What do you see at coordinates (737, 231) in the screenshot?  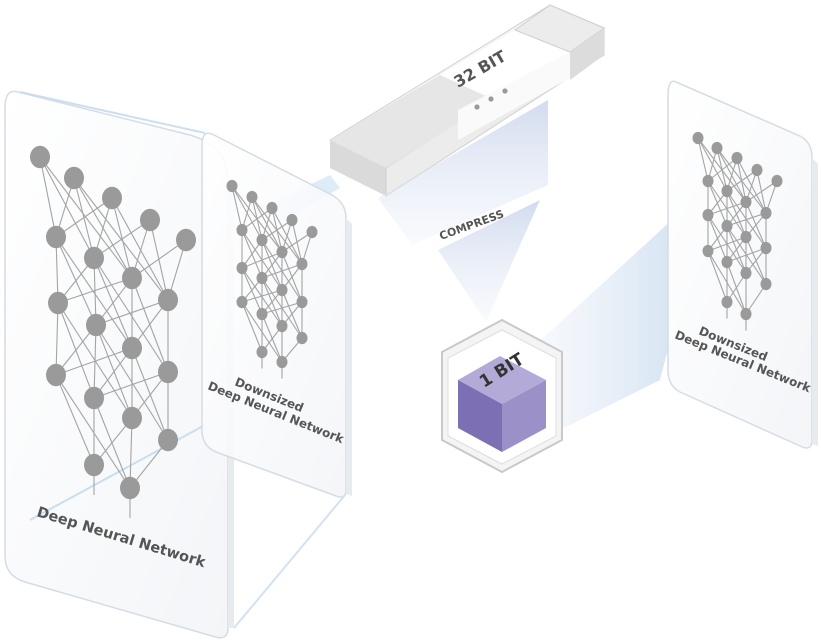 I see `downsized-network-graph-right` at bounding box center [737, 231].